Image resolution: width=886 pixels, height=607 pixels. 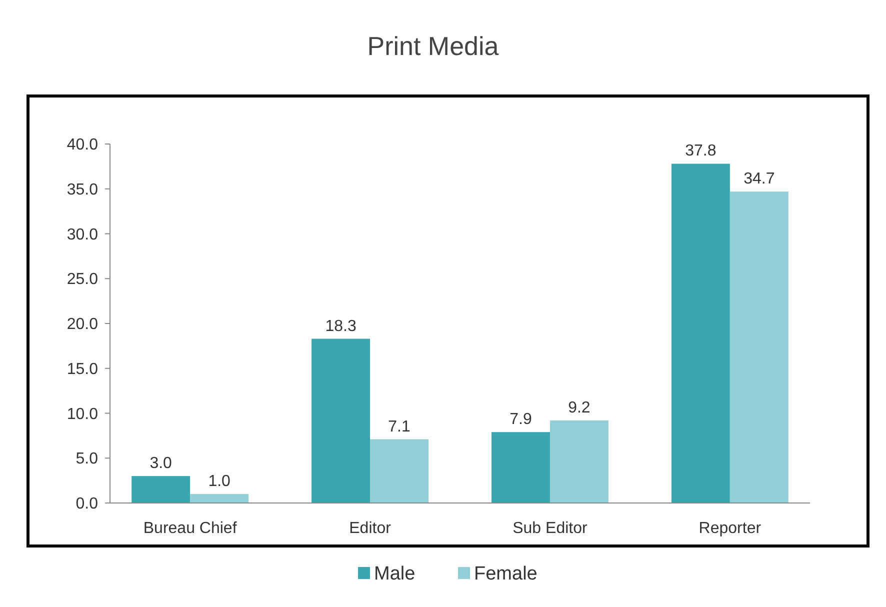 I want to click on y-tick-label: 35.0, so click(x=82, y=189).